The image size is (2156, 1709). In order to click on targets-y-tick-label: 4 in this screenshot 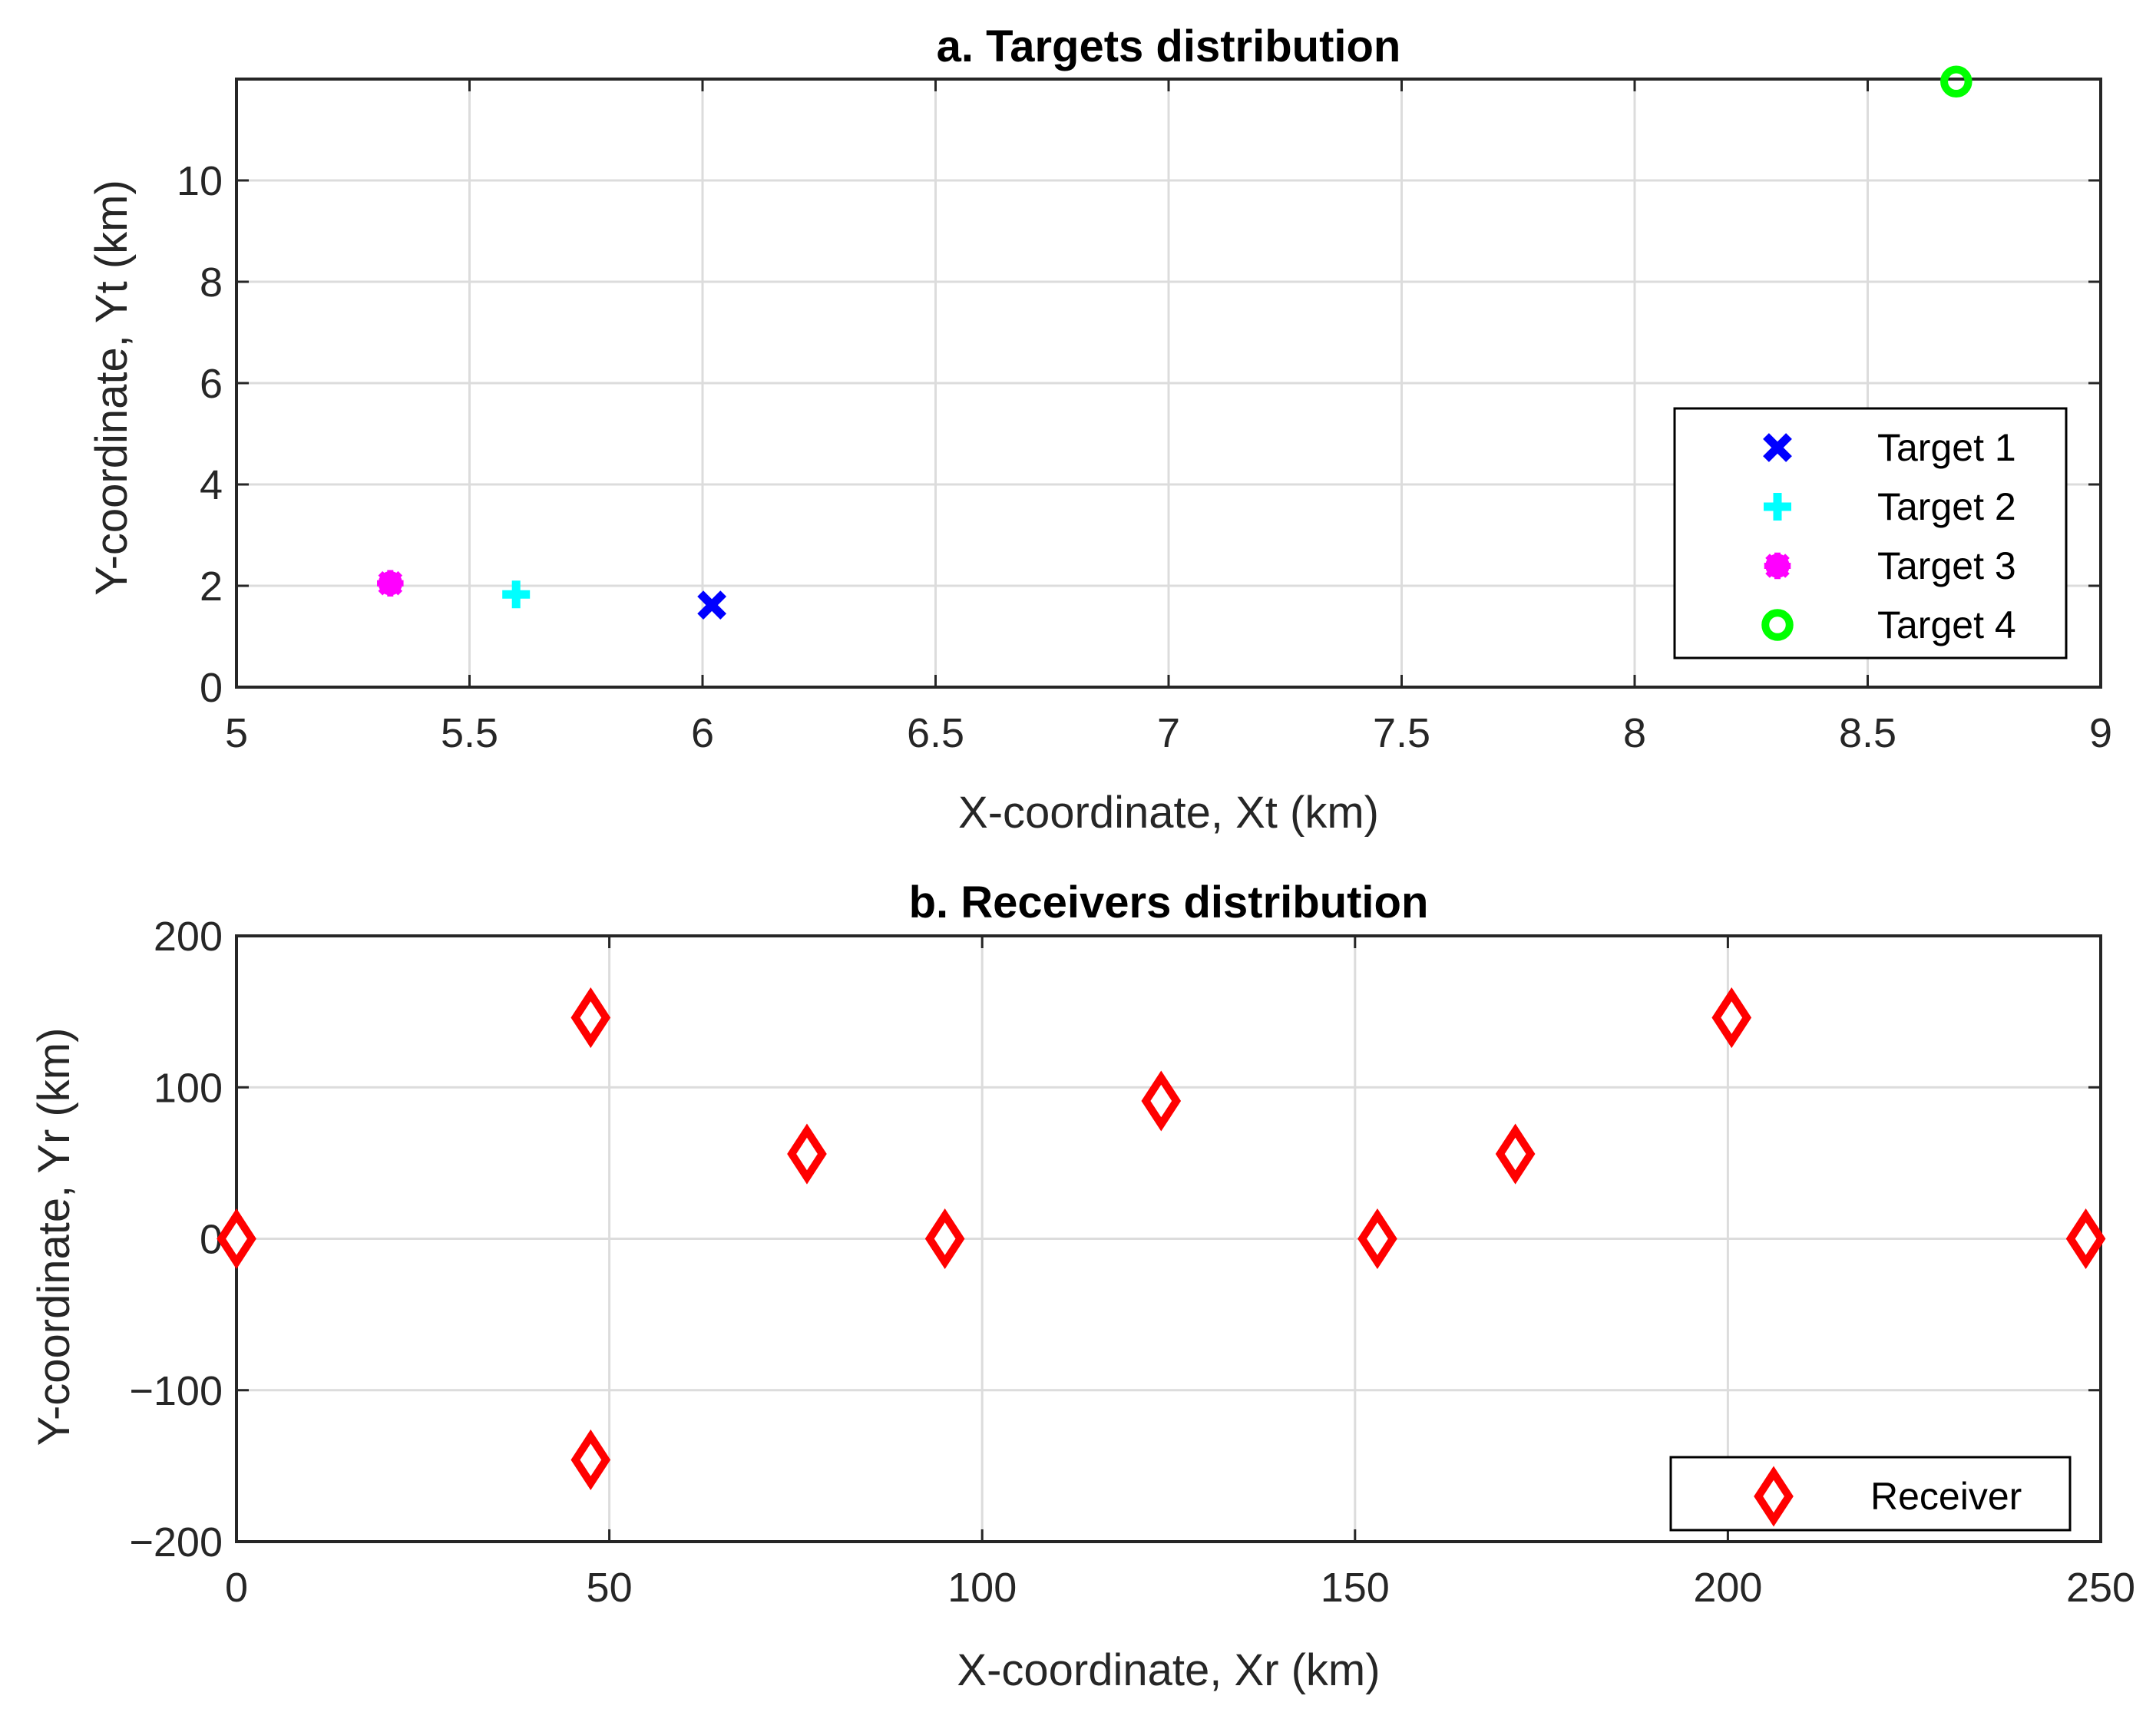, I will do `click(211, 485)`.